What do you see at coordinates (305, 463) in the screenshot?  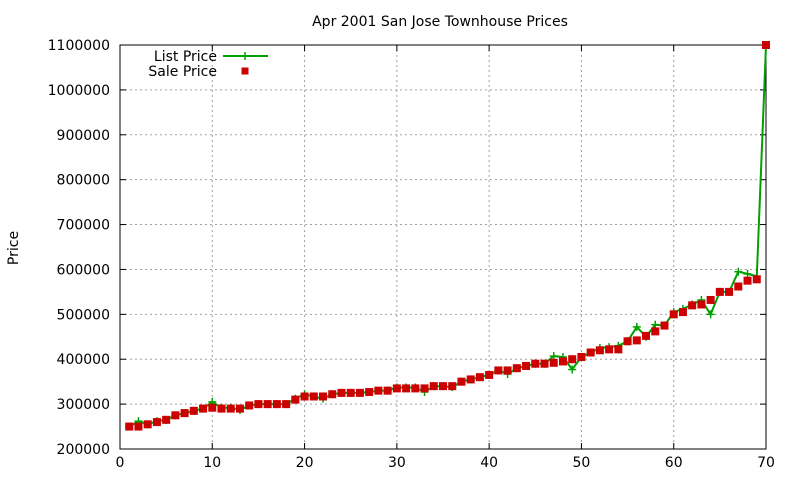 I see `x-tick-label: 20` at bounding box center [305, 463].